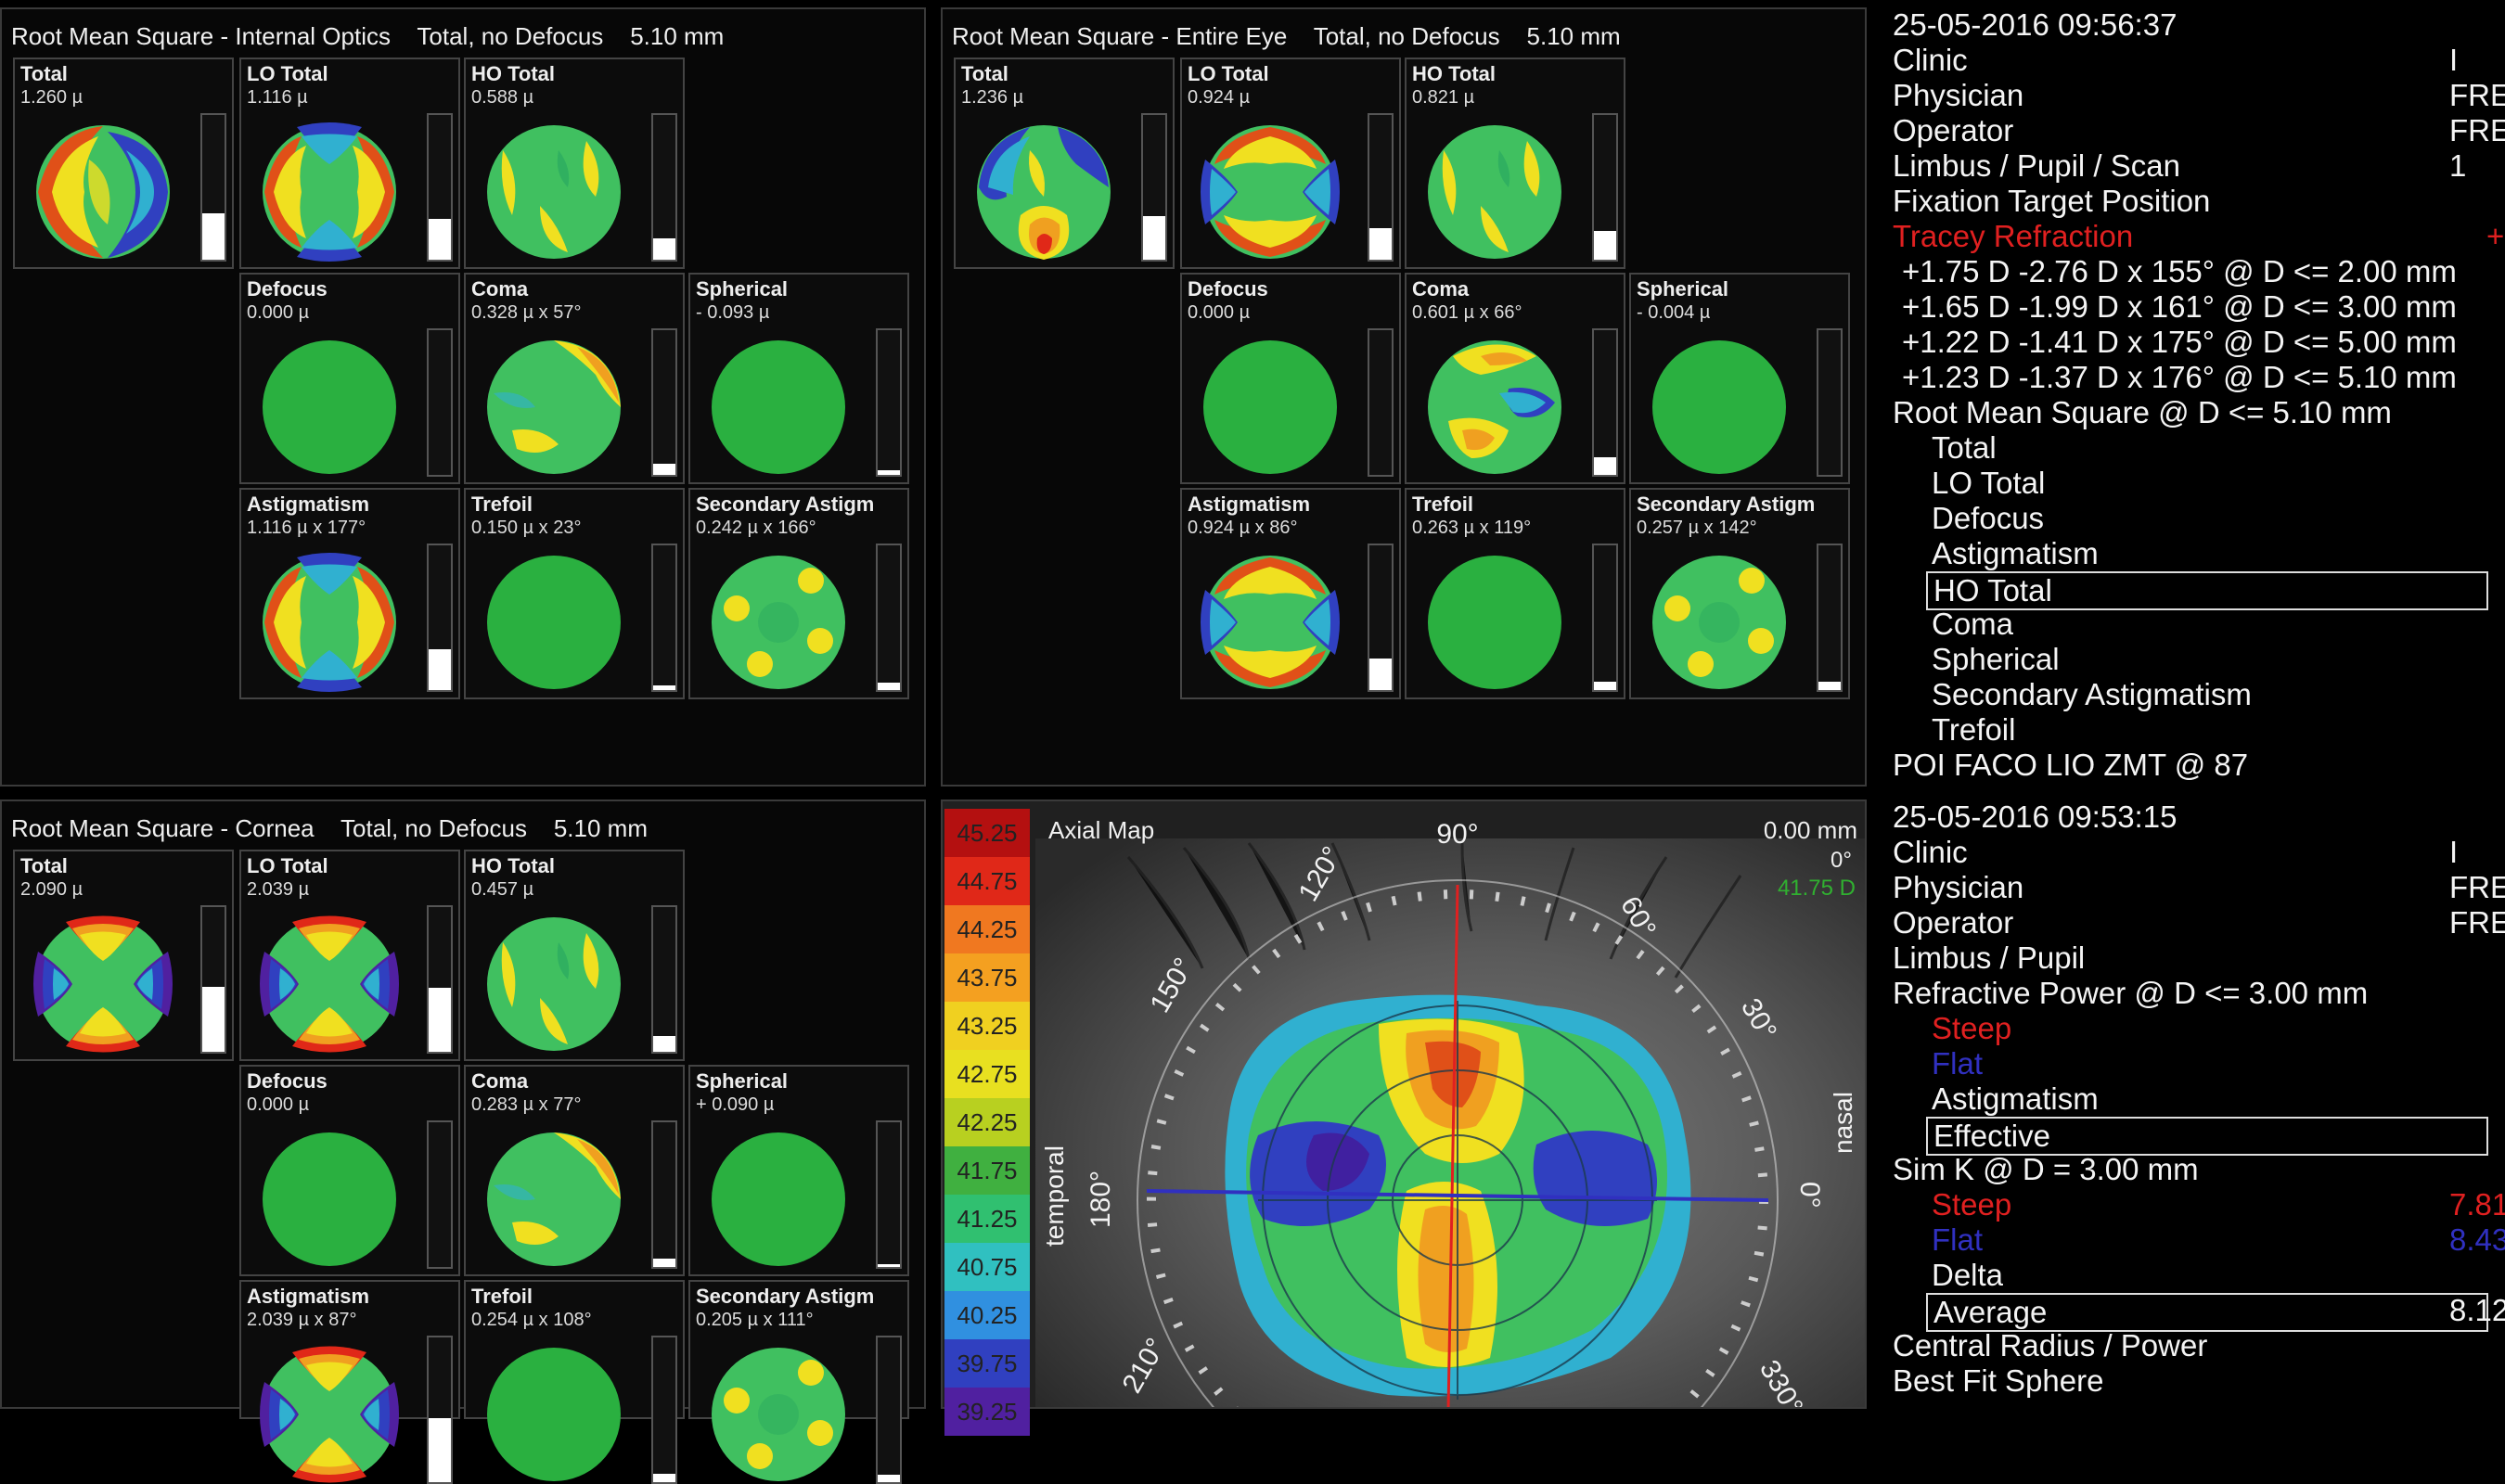 This screenshot has height=1484, width=2505. Describe the element at coordinates (350, 1382) in the screenshot. I see `metric-cell: Astigmatism 2.039 µ x 87°` at that location.